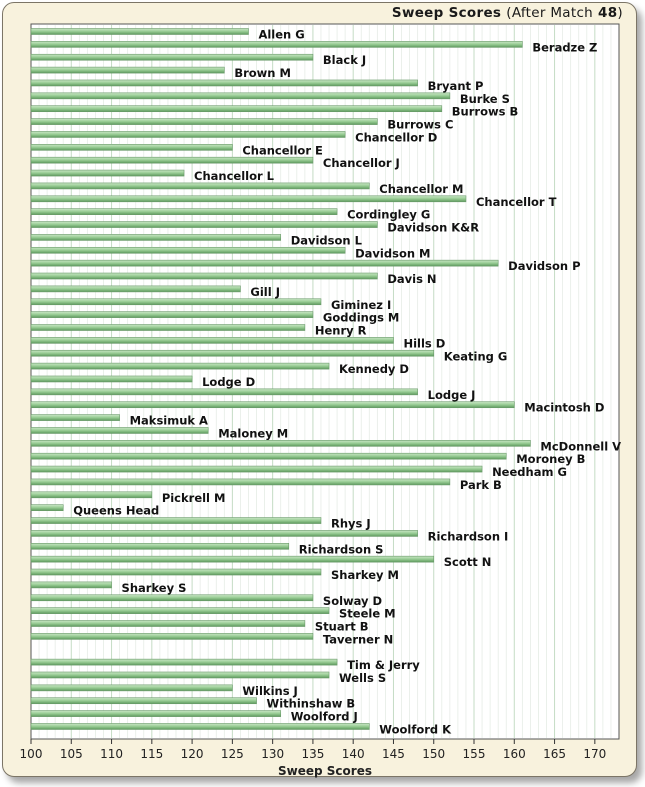 This screenshot has width=645, height=787. Describe the element at coordinates (529, 472) in the screenshot. I see `bar-label: Needham G` at that location.